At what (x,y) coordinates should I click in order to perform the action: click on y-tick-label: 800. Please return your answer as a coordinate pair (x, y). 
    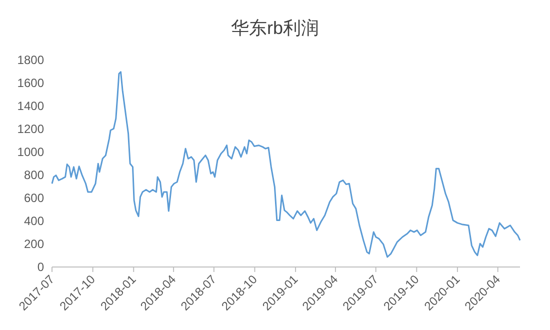
    Looking at the image, I should click on (34, 175).